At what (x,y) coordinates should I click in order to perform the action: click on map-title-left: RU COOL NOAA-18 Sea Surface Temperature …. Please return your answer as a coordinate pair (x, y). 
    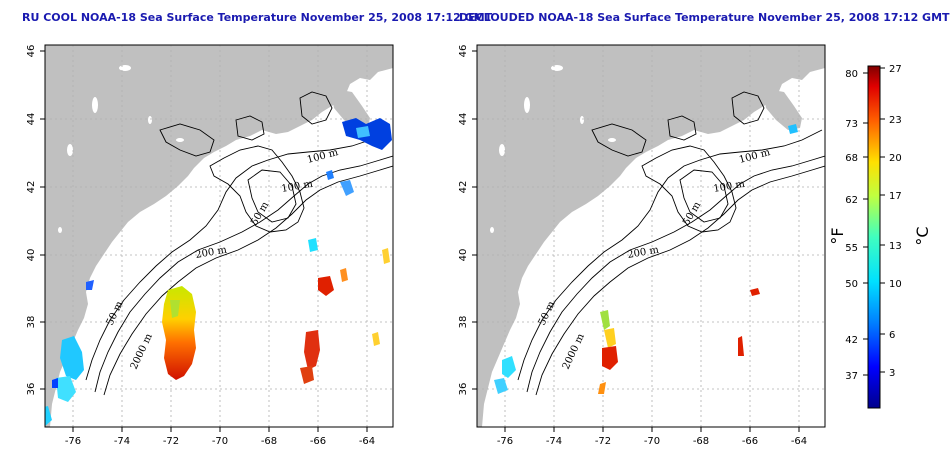
    Looking at the image, I should click on (257, 17).